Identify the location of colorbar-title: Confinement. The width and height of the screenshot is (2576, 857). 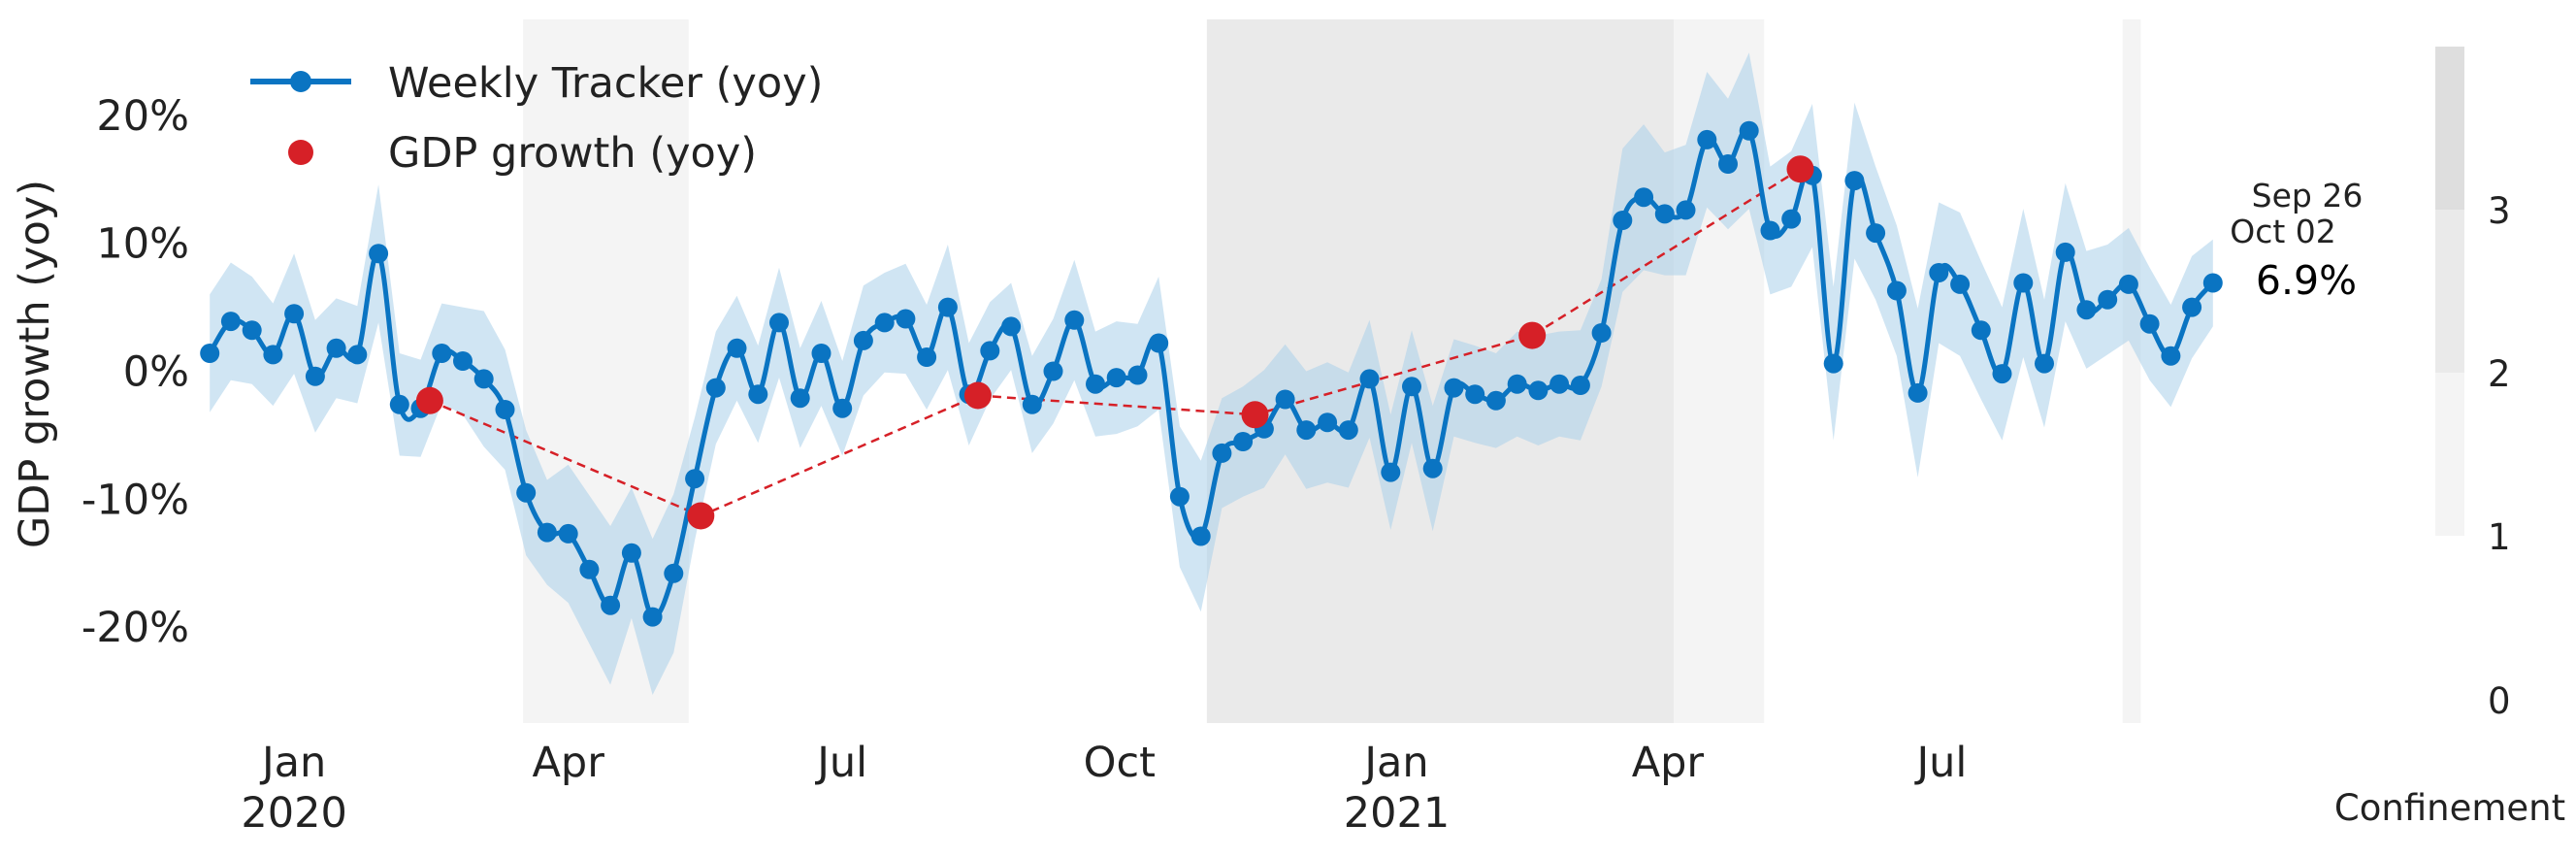
(2449, 808).